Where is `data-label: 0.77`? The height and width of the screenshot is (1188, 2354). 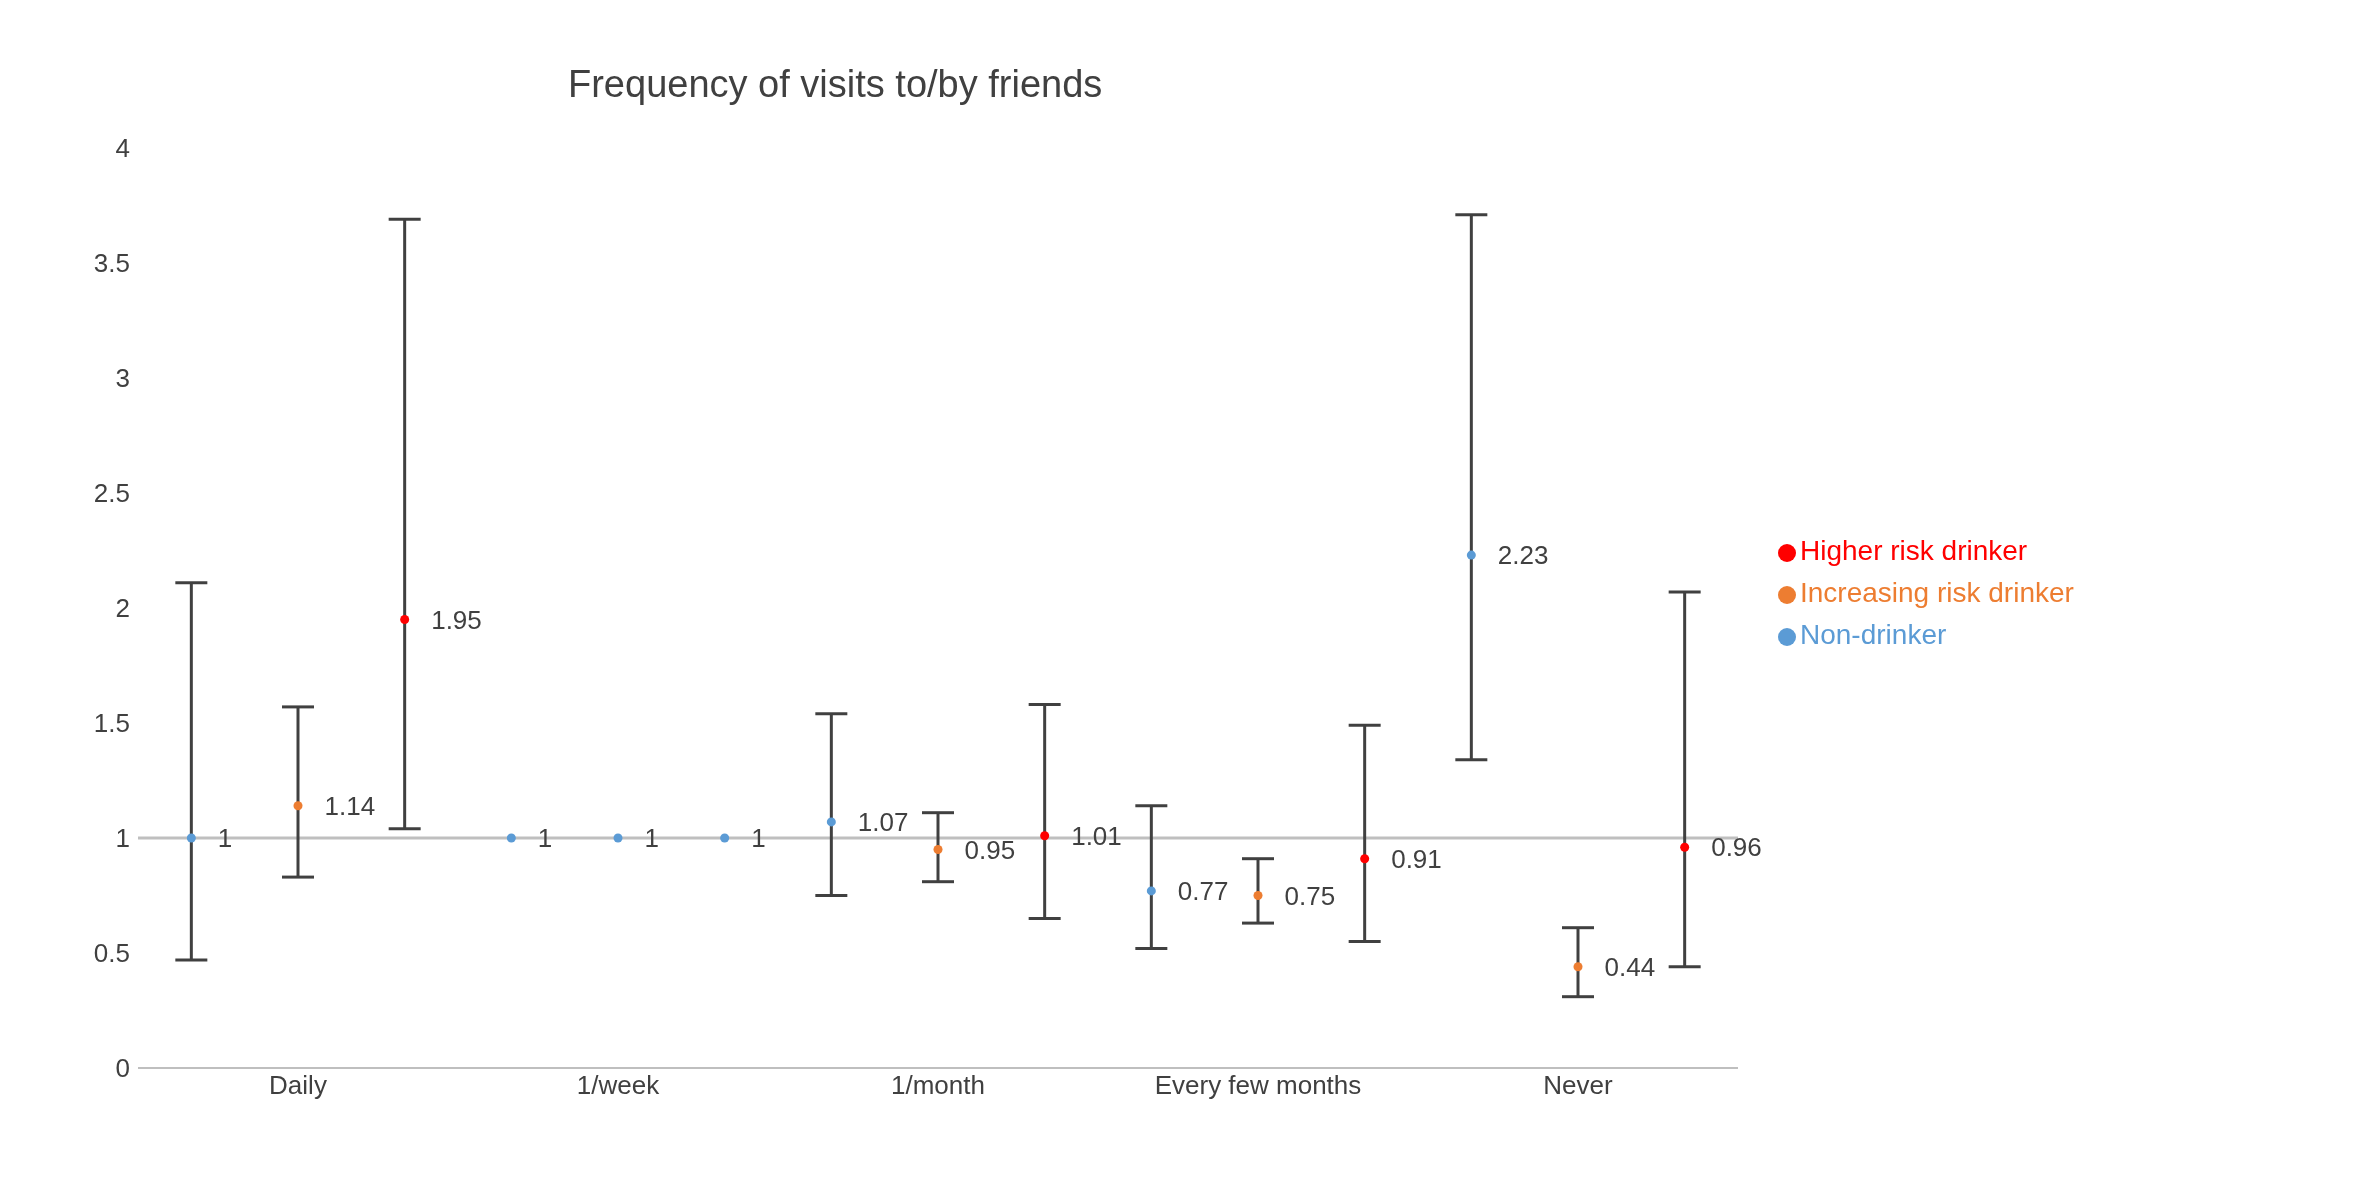 data-label: 0.77 is located at coordinates (1203, 891).